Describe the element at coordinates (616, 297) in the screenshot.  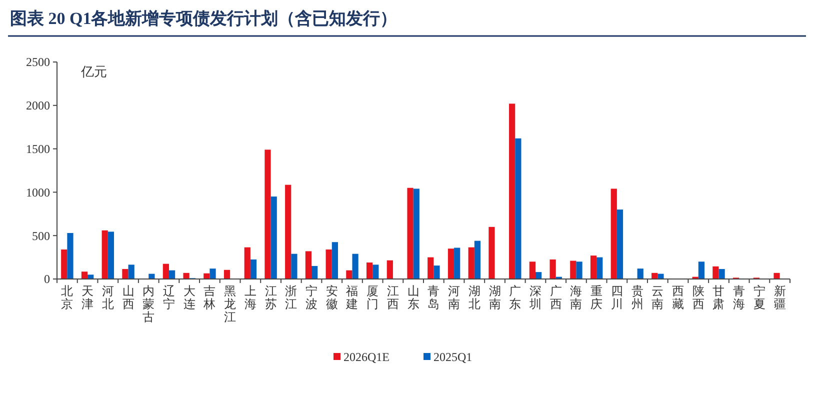
I see `x-tick-label: 四川` at that location.